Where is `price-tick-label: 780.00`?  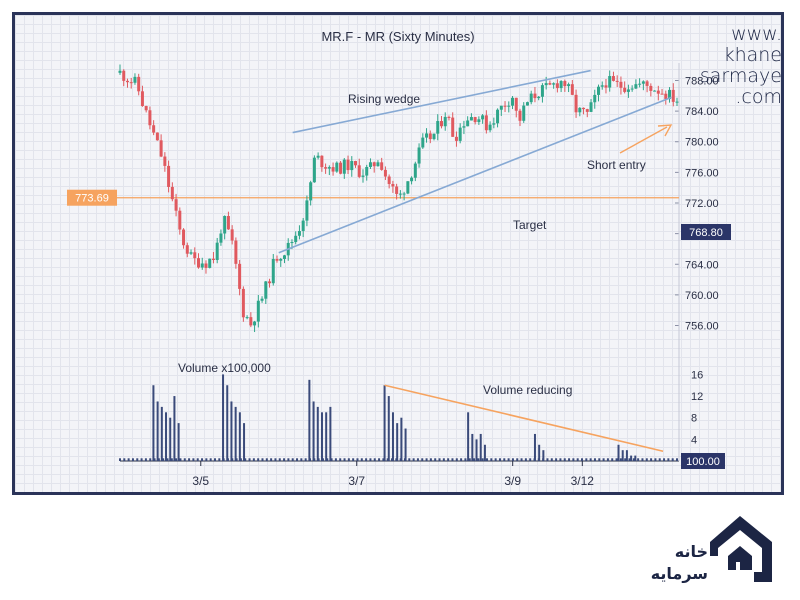 price-tick-label: 780.00 is located at coordinates (702, 143).